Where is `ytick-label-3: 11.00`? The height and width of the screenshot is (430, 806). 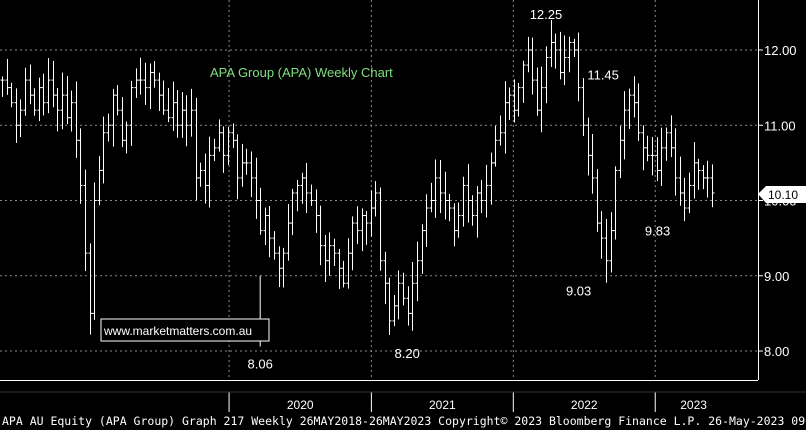
ytick-label-3: 11.00 is located at coordinates (780, 125).